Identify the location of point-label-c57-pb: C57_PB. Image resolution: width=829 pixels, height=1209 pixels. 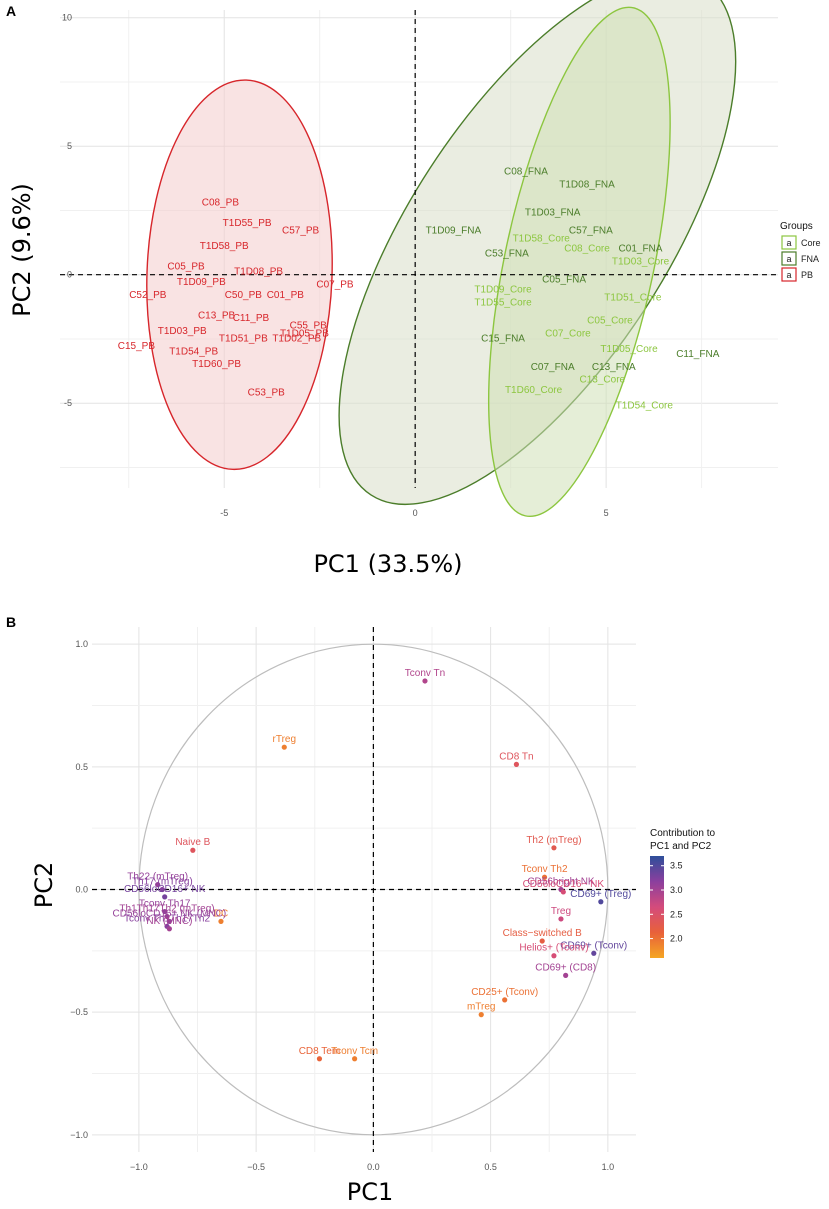
(301, 231).